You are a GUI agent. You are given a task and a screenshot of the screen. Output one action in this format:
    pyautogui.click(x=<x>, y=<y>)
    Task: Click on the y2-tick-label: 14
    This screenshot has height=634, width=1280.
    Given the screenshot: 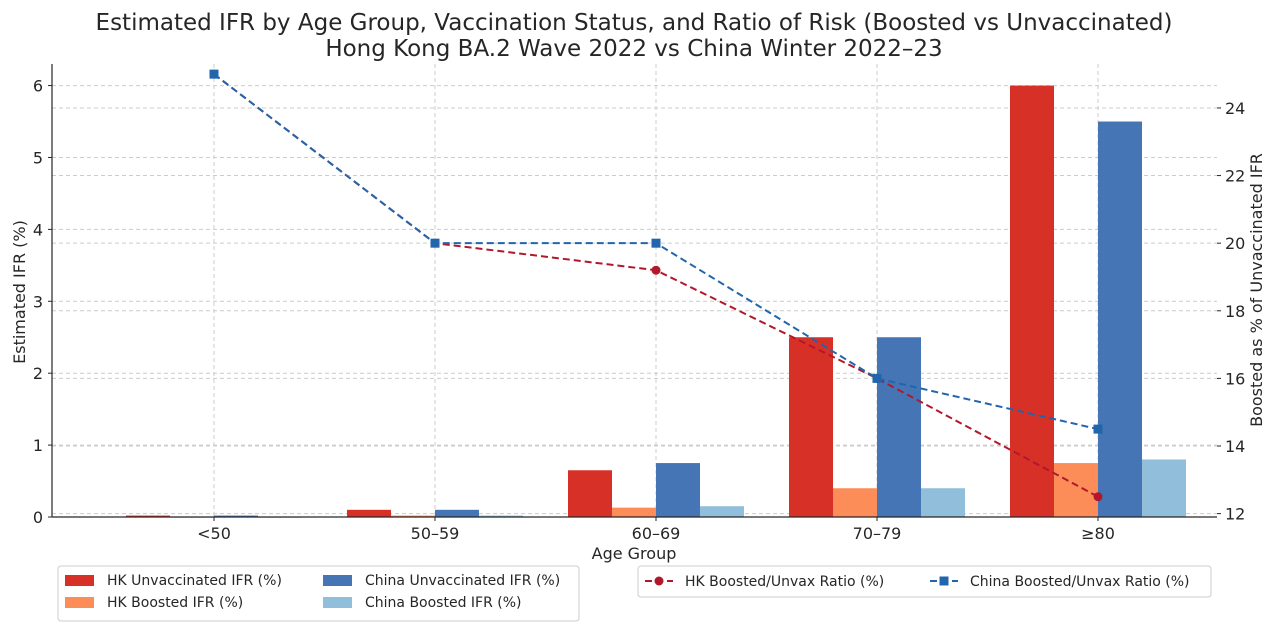 What is the action you would take?
    pyautogui.click(x=1235, y=446)
    